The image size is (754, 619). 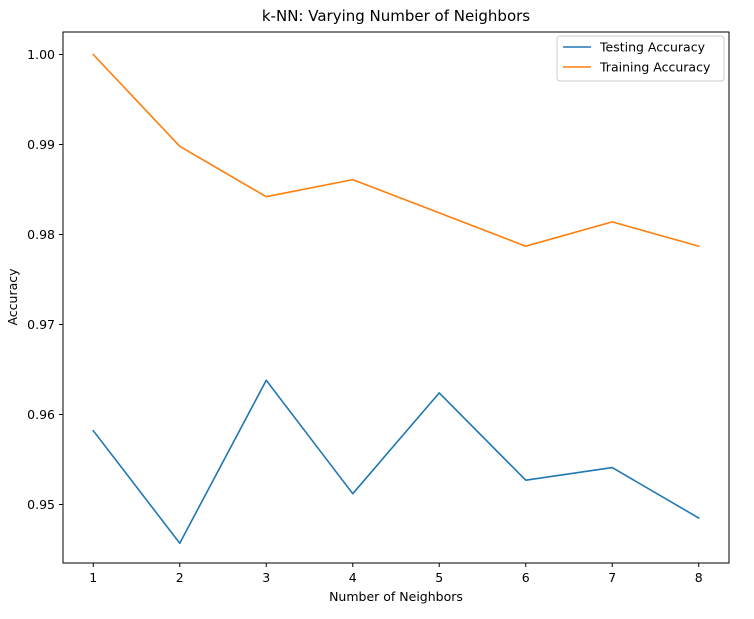 I want to click on legend: Testing Accuracy Training Accuracy, so click(x=640, y=58).